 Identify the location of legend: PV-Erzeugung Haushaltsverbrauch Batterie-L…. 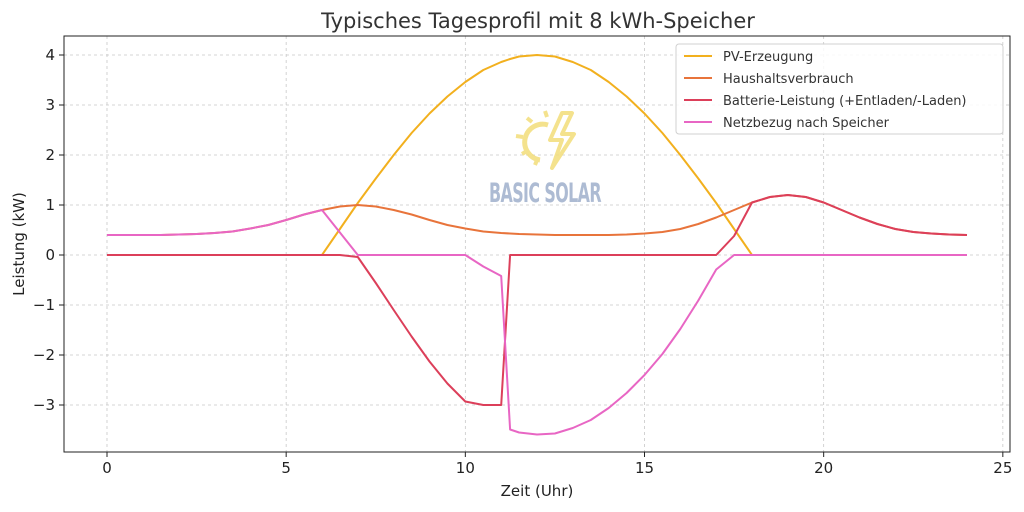
(839, 89).